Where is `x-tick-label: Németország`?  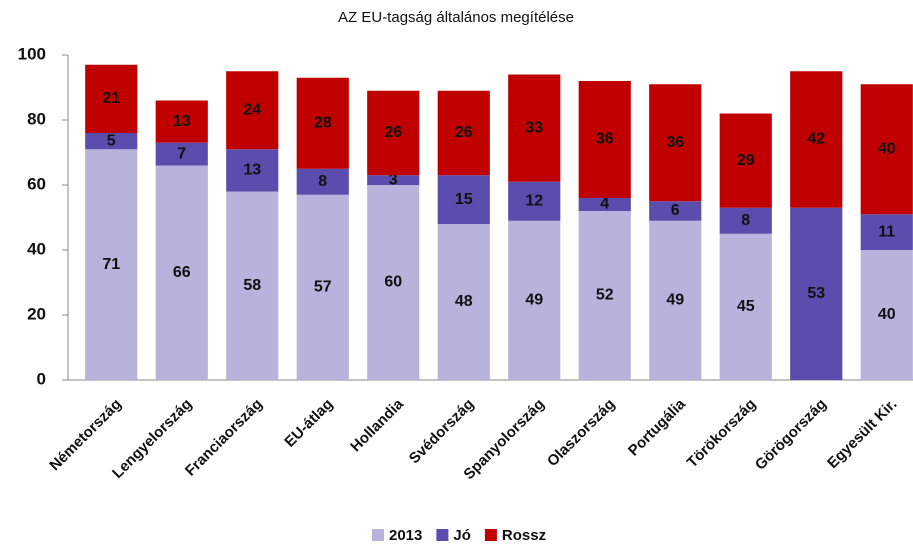 x-tick-label: Németország is located at coordinates (85, 435).